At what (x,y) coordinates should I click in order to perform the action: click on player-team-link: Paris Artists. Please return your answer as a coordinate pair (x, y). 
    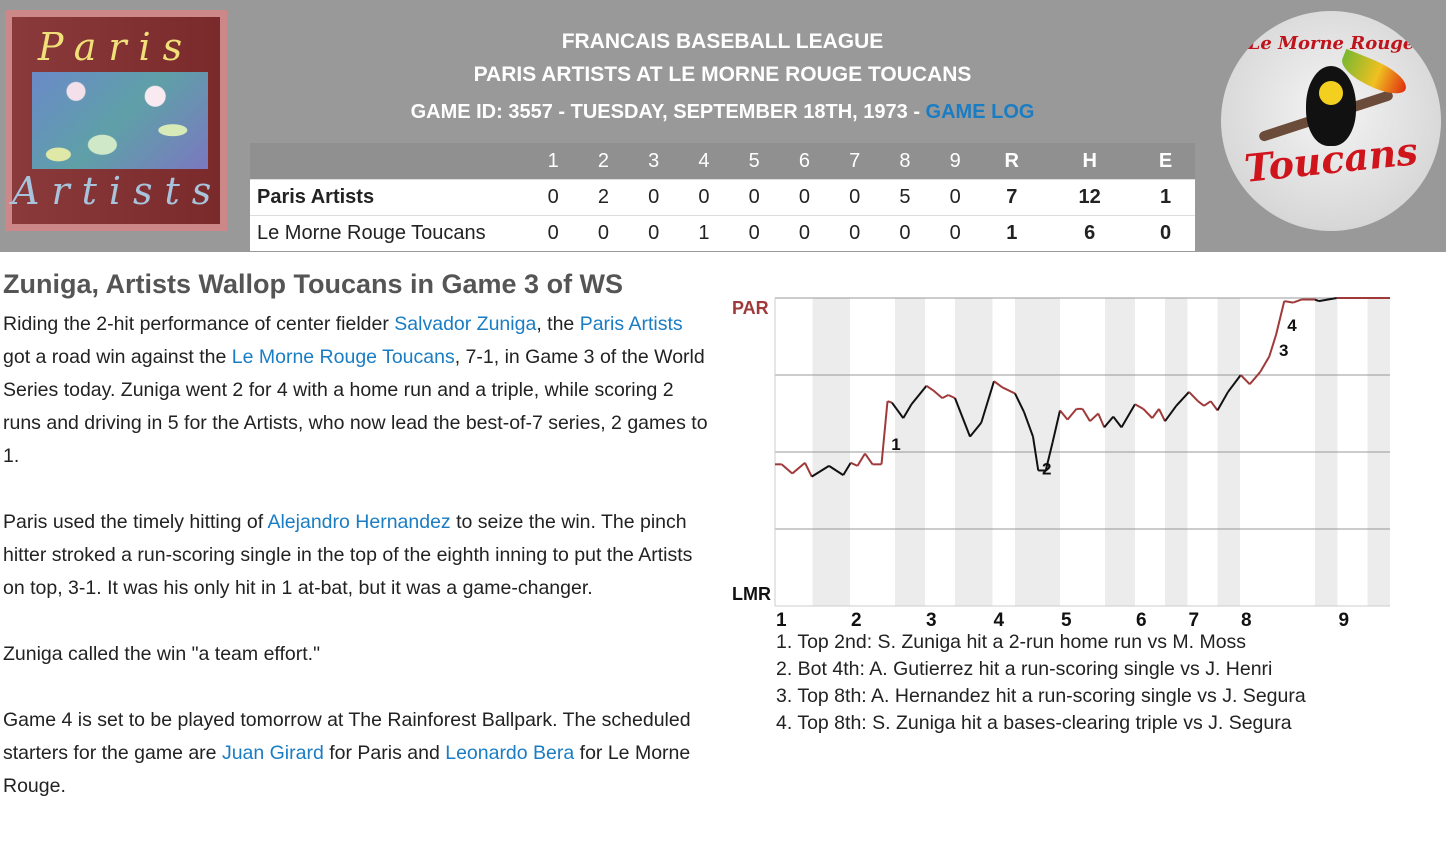
    Looking at the image, I should click on (631, 324).